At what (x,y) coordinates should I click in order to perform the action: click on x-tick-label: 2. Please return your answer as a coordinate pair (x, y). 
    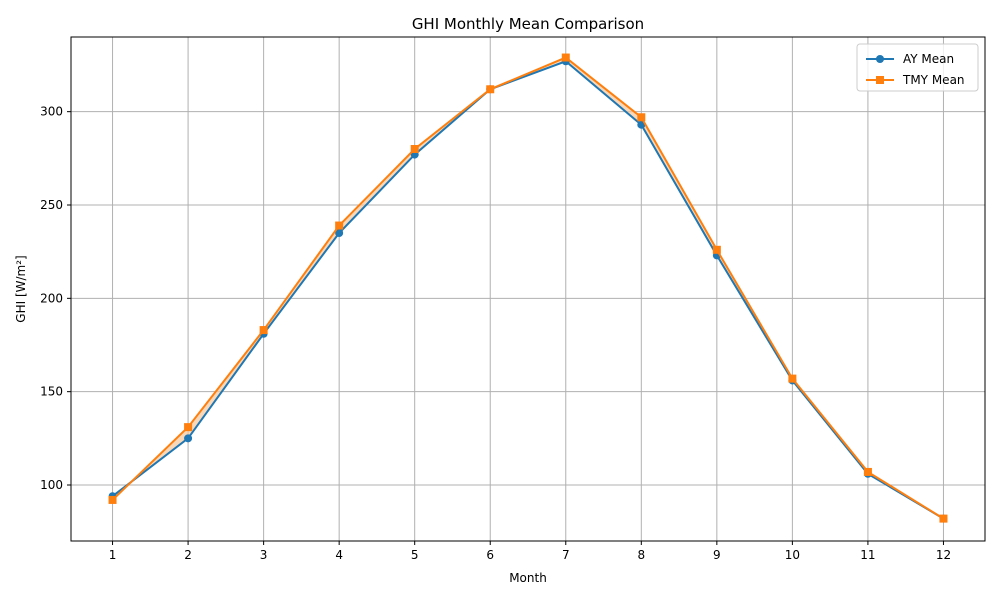
    Looking at the image, I should click on (188, 555).